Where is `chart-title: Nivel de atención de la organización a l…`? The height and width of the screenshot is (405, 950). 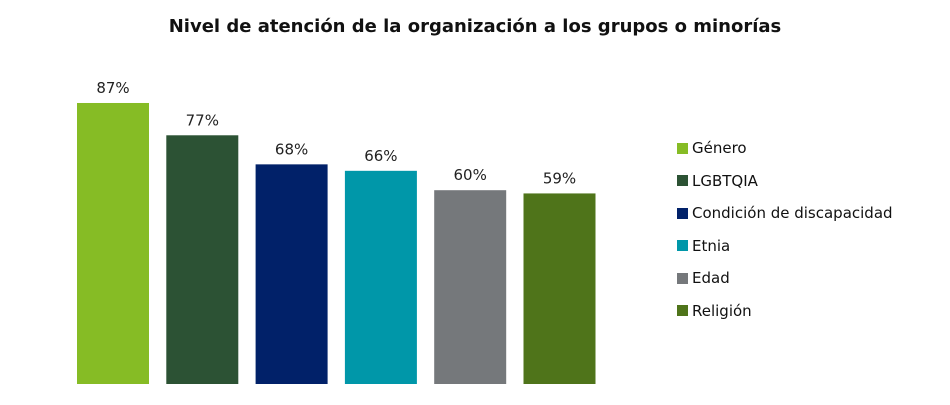
chart-title: Nivel de atención de la organización a l… is located at coordinates (475, 26).